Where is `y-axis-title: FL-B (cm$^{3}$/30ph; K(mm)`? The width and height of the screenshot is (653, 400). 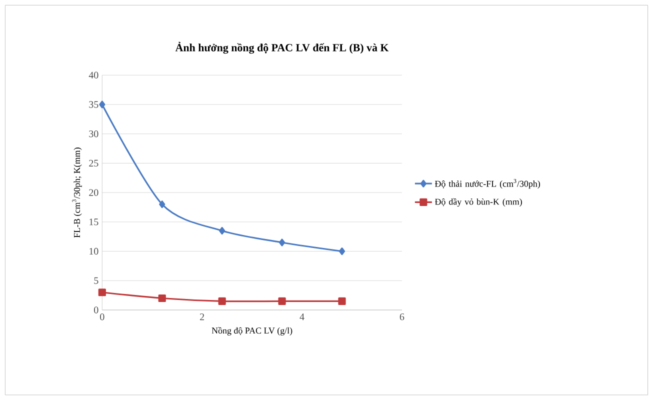
y-axis-title: FL-B (cm$^{3}$/30ph; K(mm) is located at coordinates (77, 193).